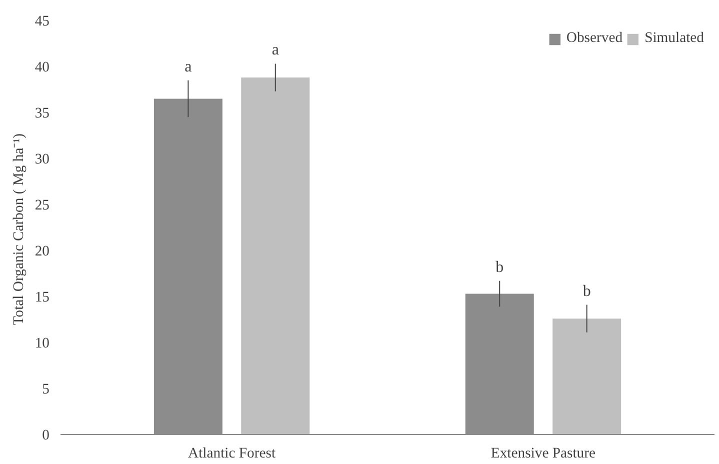  Describe the element at coordinates (42, 22) in the screenshot. I see `y-tick-label: 45` at that location.